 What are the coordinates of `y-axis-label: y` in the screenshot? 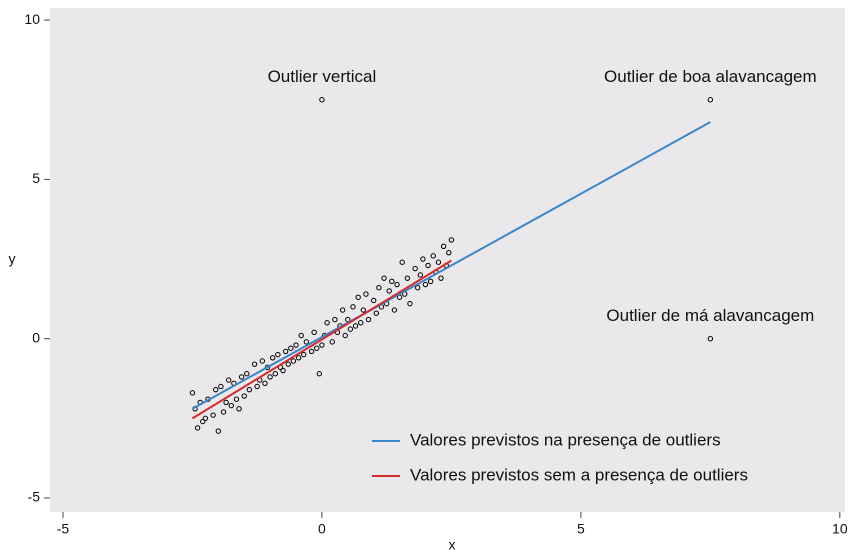 It's located at (12, 259).